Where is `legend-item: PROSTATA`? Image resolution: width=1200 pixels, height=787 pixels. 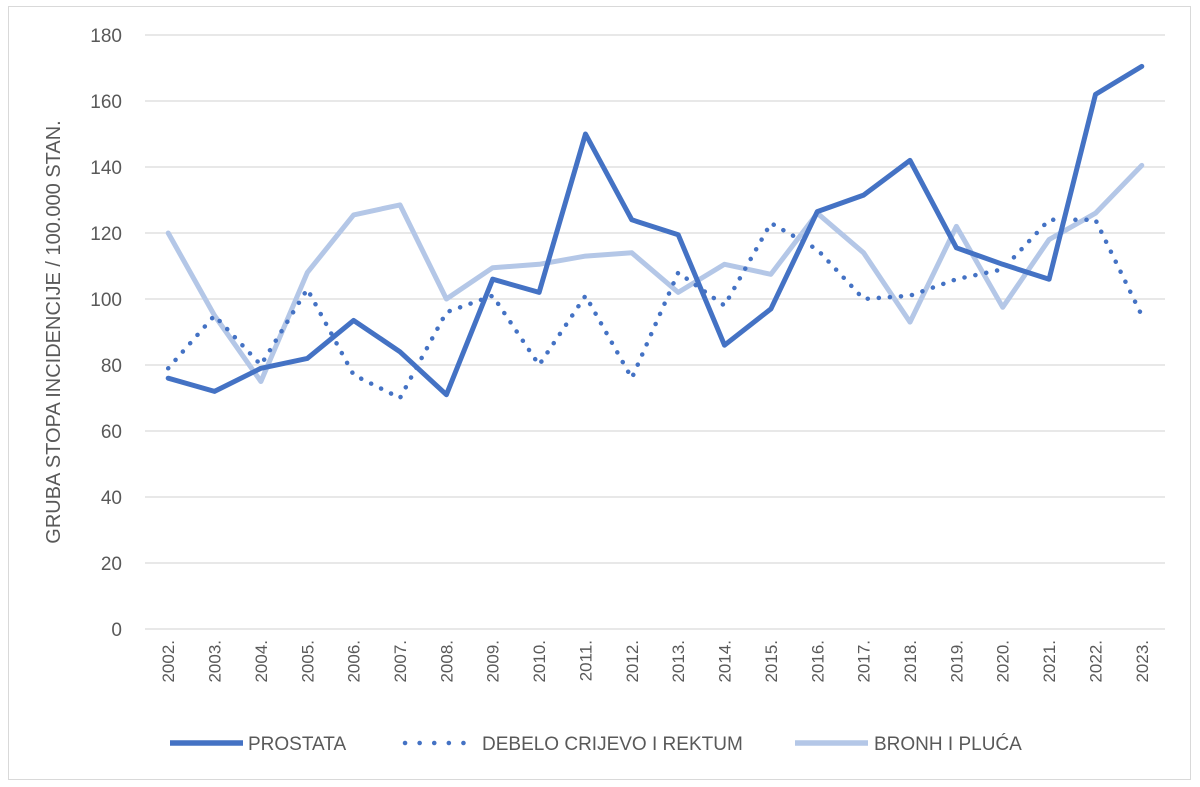
legend-item: PROSTATA is located at coordinates (258, 744).